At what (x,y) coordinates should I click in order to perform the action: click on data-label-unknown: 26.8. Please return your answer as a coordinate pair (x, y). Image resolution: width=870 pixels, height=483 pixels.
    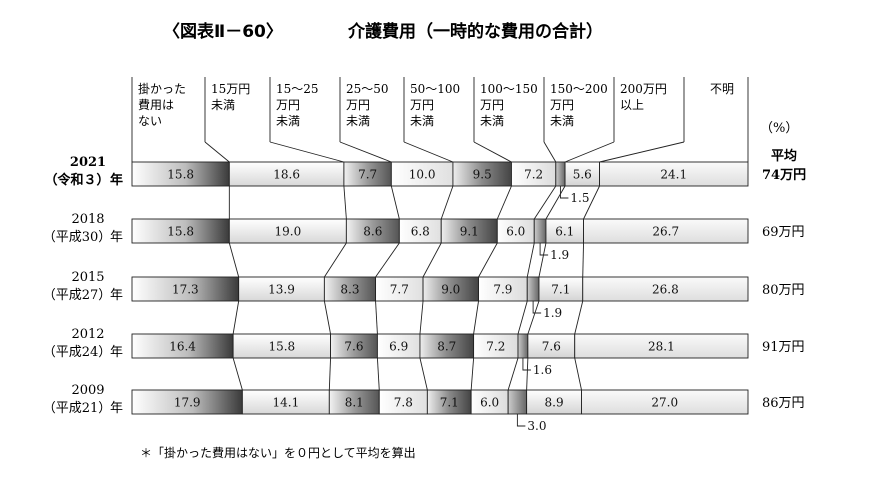
    Looking at the image, I should click on (665, 290).